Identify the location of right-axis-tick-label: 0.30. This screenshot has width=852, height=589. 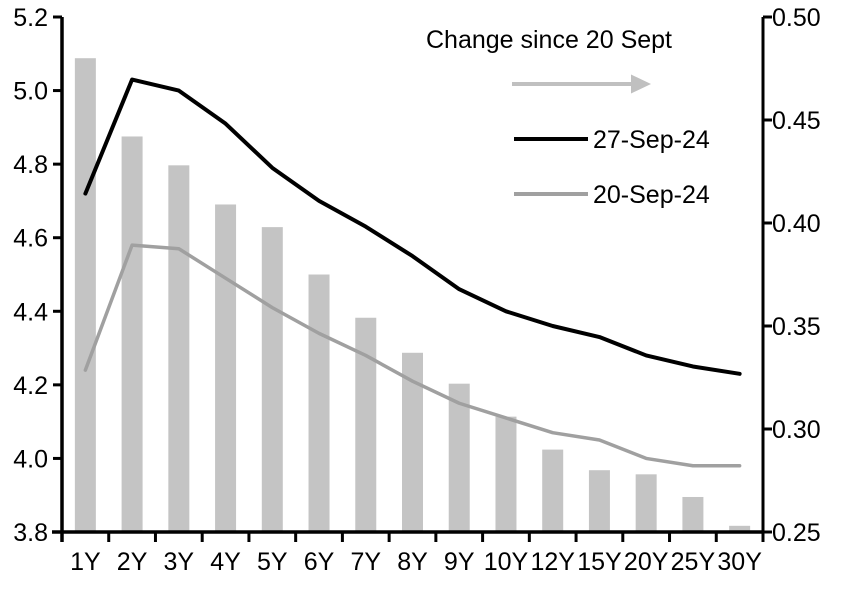
(796, 430).